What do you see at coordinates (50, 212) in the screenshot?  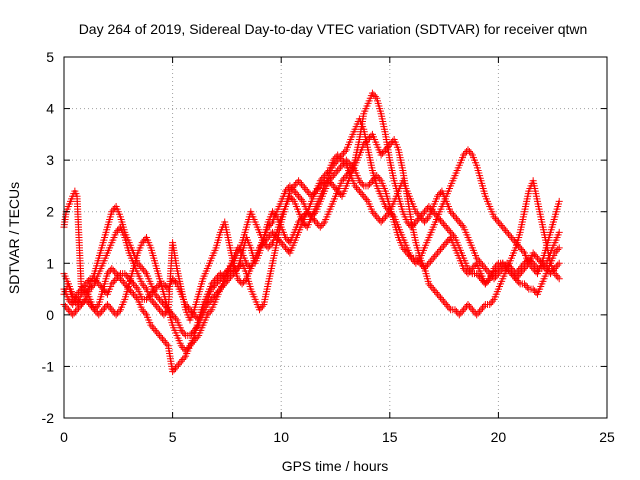 I see `y-tick-label: 2` at bounding box center [50, 212].